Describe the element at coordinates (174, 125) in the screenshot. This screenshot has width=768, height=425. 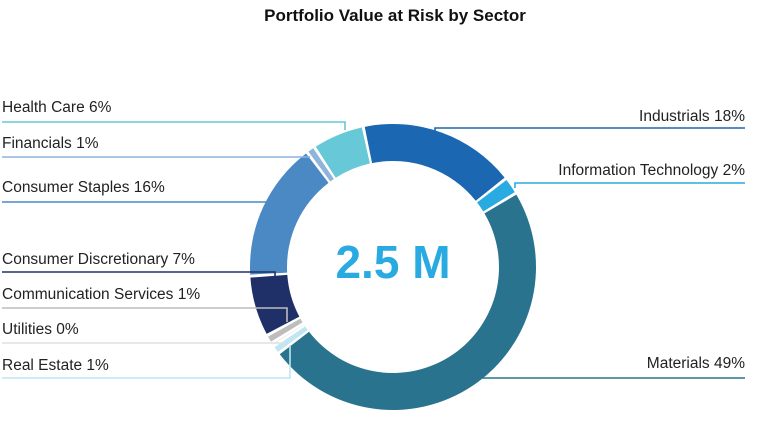
I see `leader-line-health-care` at that location.